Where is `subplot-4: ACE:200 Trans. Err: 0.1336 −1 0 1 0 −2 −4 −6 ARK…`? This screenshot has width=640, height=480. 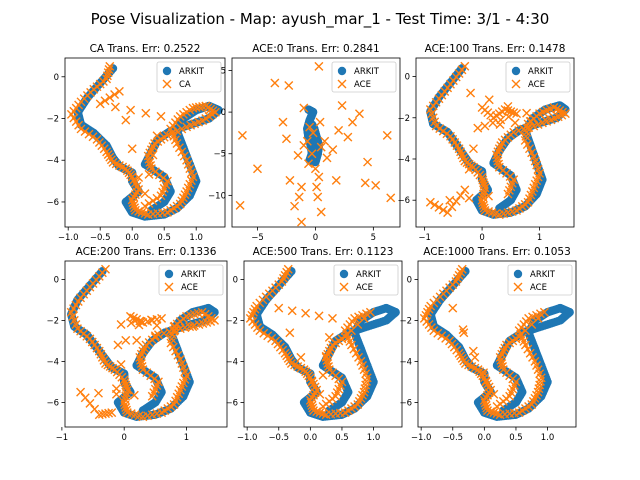 subplot-4: ACE:200 Trans. Err: 0.1336 −1 0 1 0 −2 −4 −6 ARK… is located at coordinates (137, 344).